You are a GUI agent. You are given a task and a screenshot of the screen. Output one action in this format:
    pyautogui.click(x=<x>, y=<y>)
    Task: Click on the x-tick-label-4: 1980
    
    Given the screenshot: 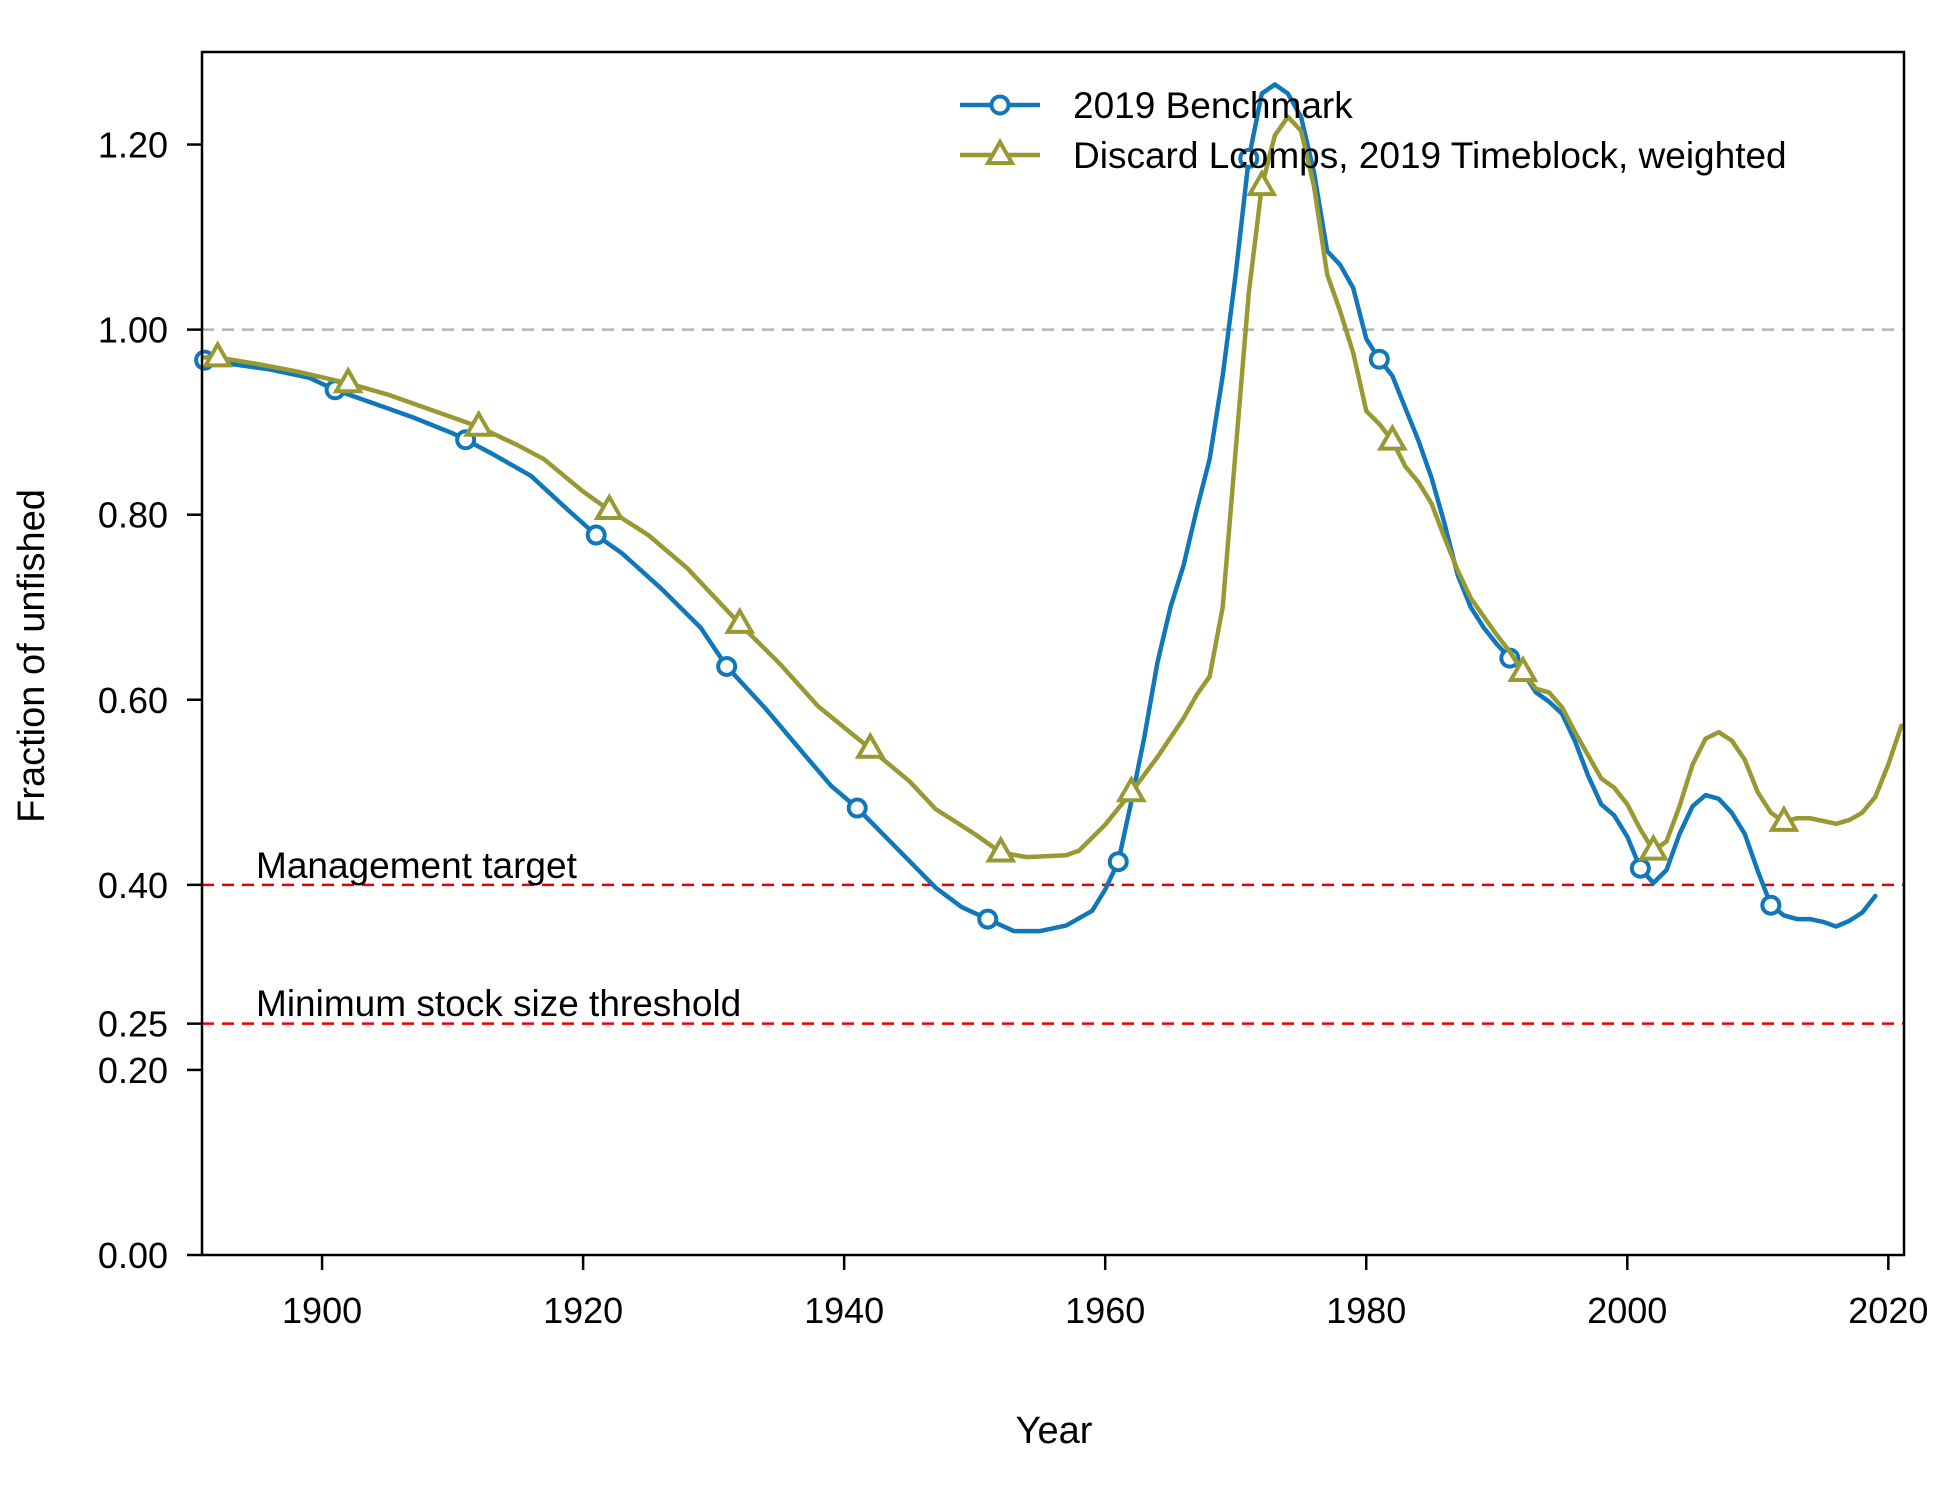 What is the action you would take?
    pyautogui.click(x=1366, y=1310)
    